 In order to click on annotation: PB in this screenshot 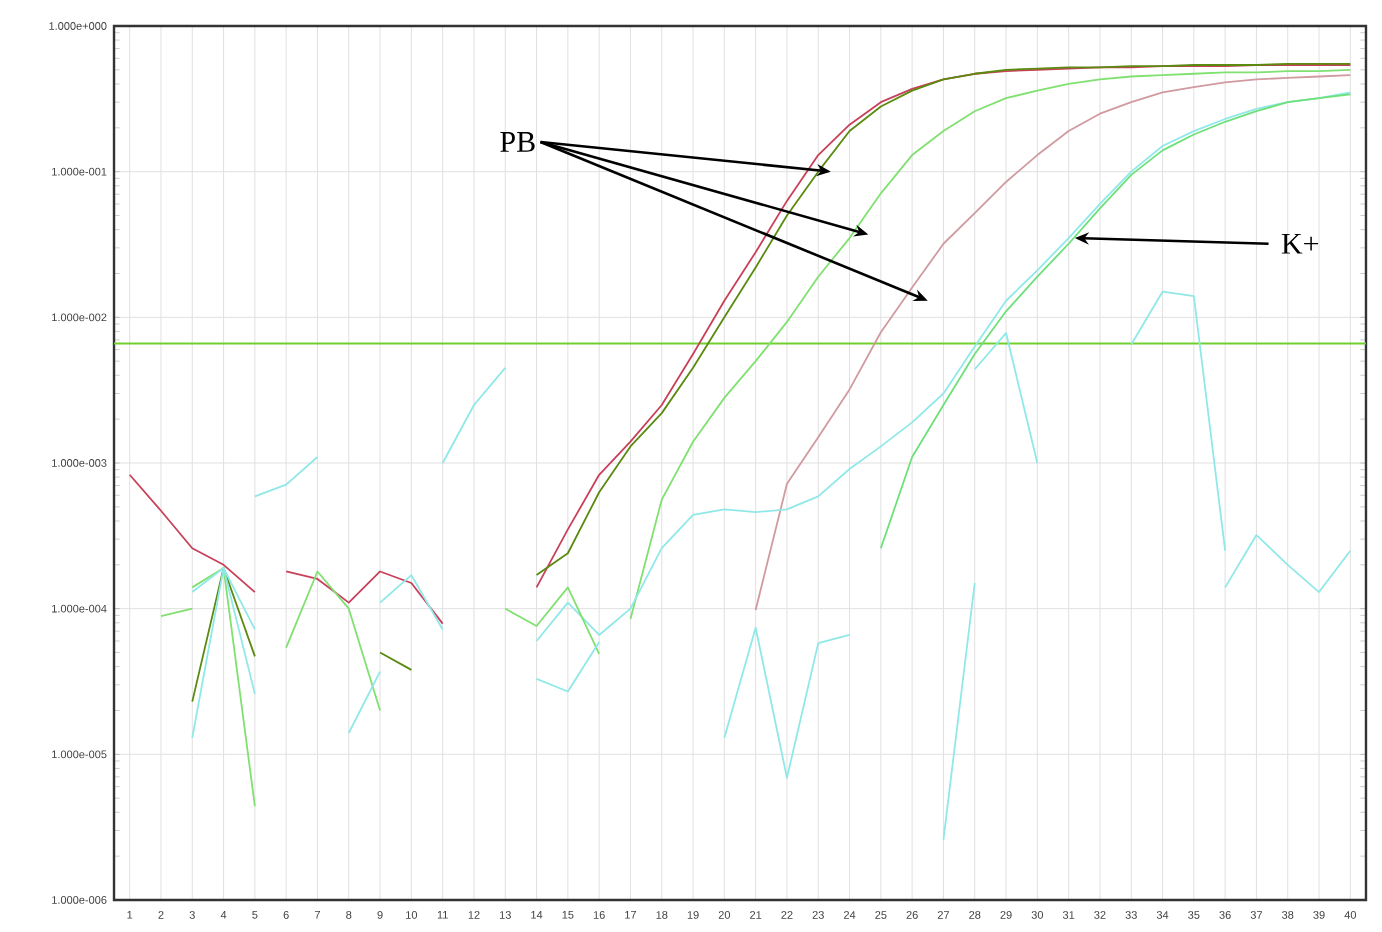, I will do `click(517, 142)`.